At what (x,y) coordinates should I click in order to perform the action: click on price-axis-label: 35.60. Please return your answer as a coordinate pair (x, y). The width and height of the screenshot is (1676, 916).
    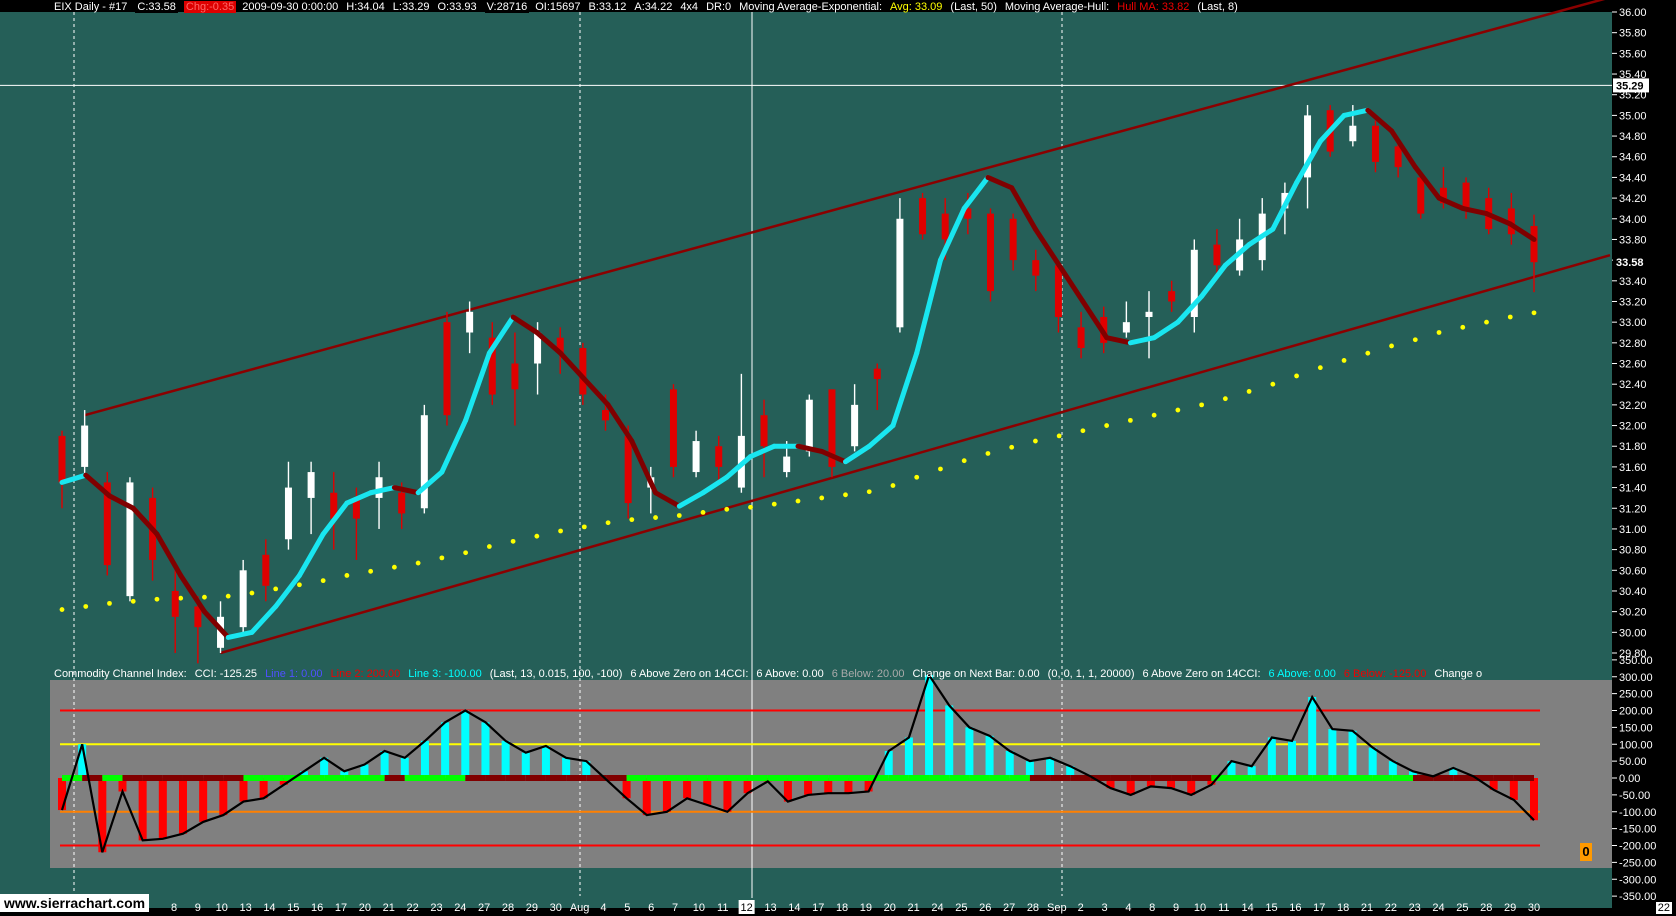
    Looking at the image, I should click on (1633, 54).